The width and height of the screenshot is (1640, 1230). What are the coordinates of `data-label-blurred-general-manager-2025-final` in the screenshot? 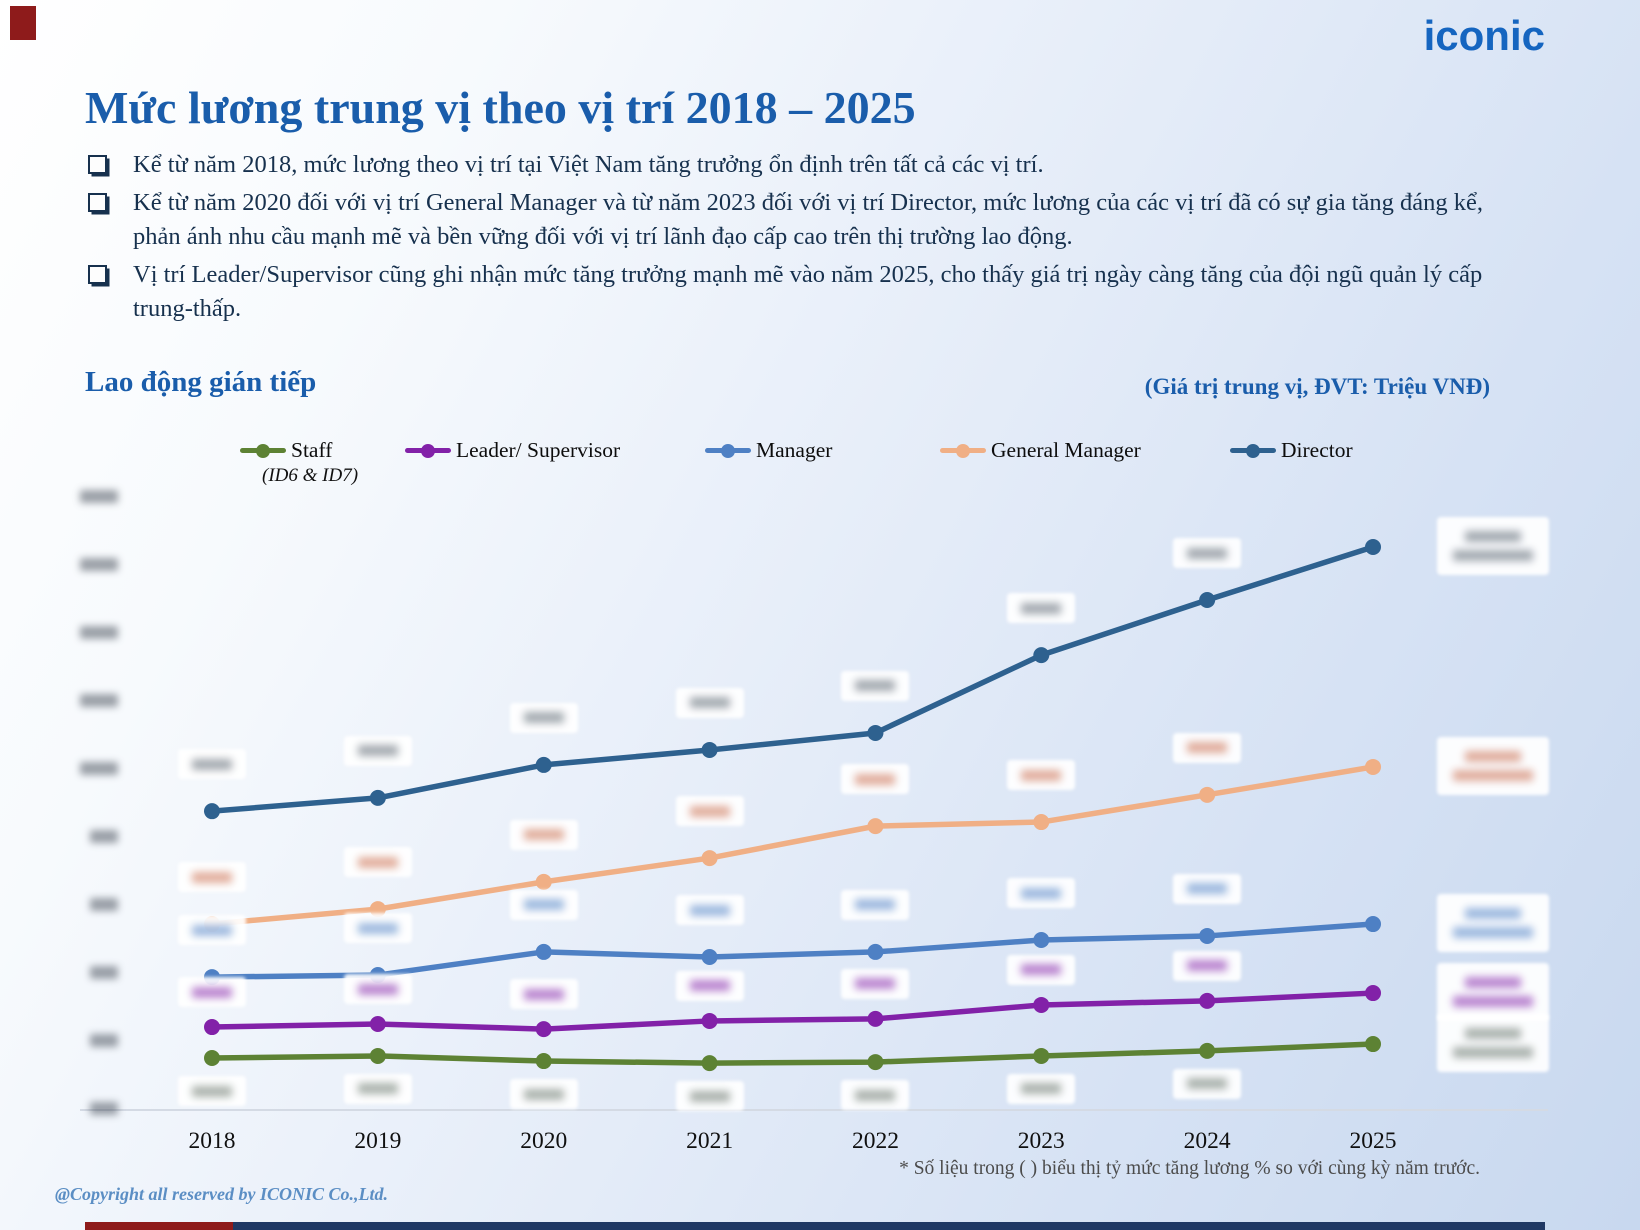 It's located at (1493, 765).